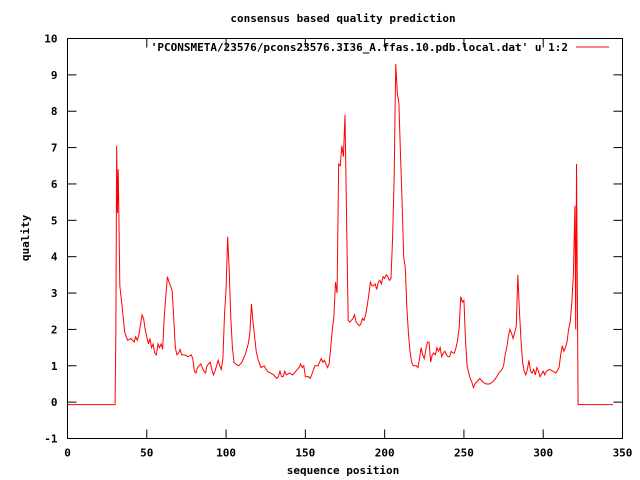  What do you see at coordinates (54, 257) in the screenshot?
I see `y-tick-label: 4` at bounding box center [54, 257].